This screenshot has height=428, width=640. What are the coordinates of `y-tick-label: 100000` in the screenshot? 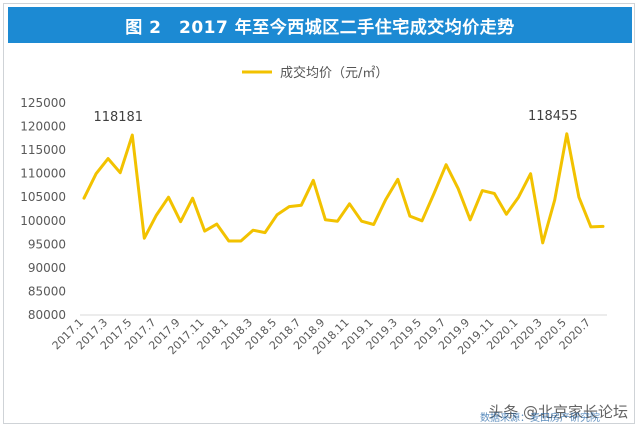 It's located at (43, 221).